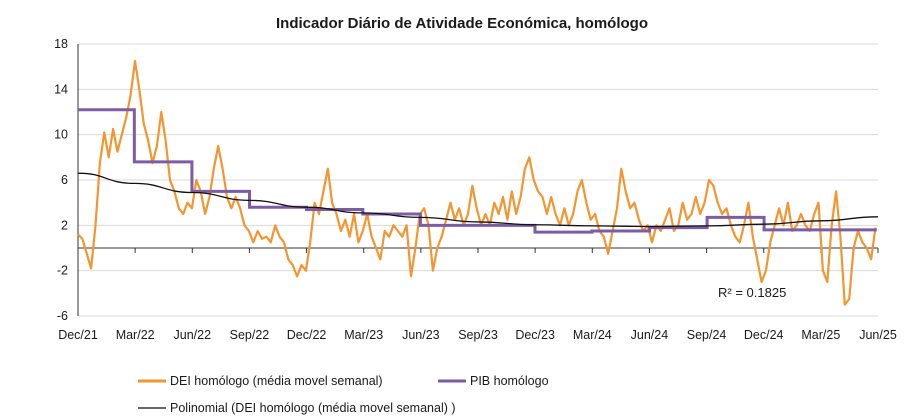 The image size is (913, 420). I want to click on y-tick-label: 18, so click(61, 44).